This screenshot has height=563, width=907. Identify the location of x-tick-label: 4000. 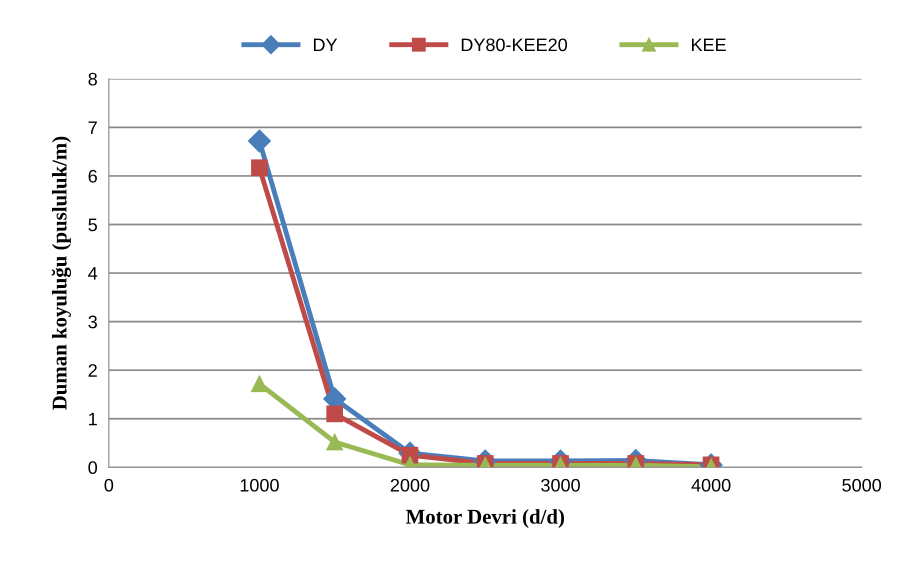
(710, 485).